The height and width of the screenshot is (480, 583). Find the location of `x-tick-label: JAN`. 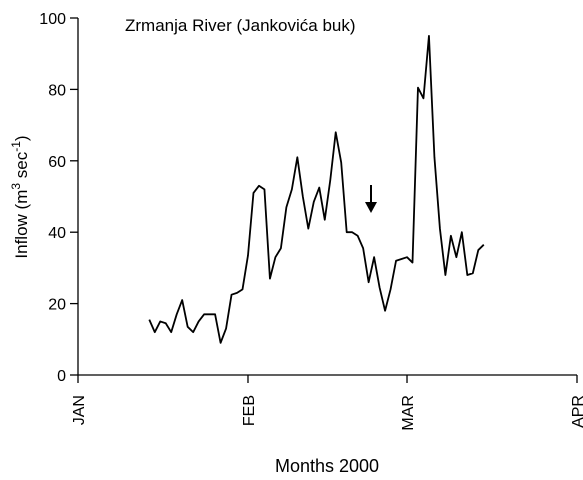

x-tick-label: JAN is located at coordinates (79, 410).